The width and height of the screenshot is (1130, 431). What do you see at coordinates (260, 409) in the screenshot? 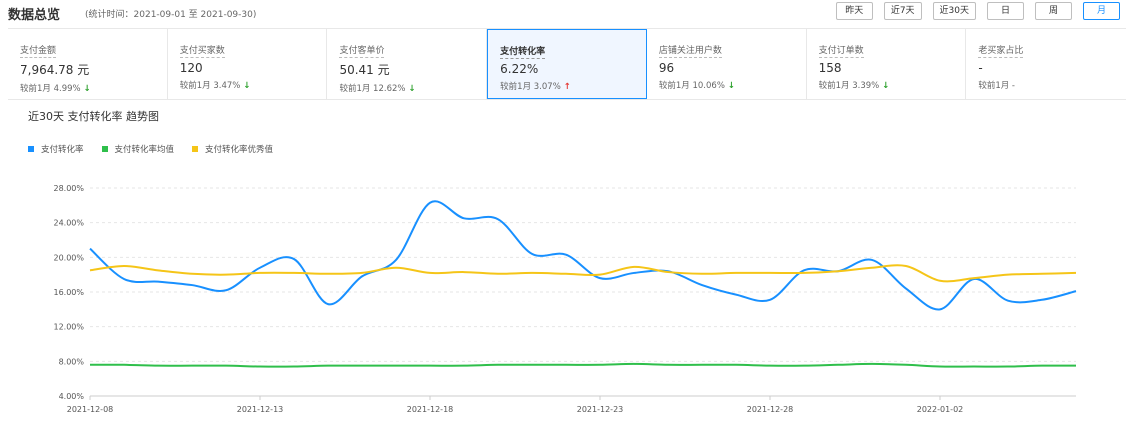
I see `x-tick-label: 2021-12-13` at bounding box center [260, 409].